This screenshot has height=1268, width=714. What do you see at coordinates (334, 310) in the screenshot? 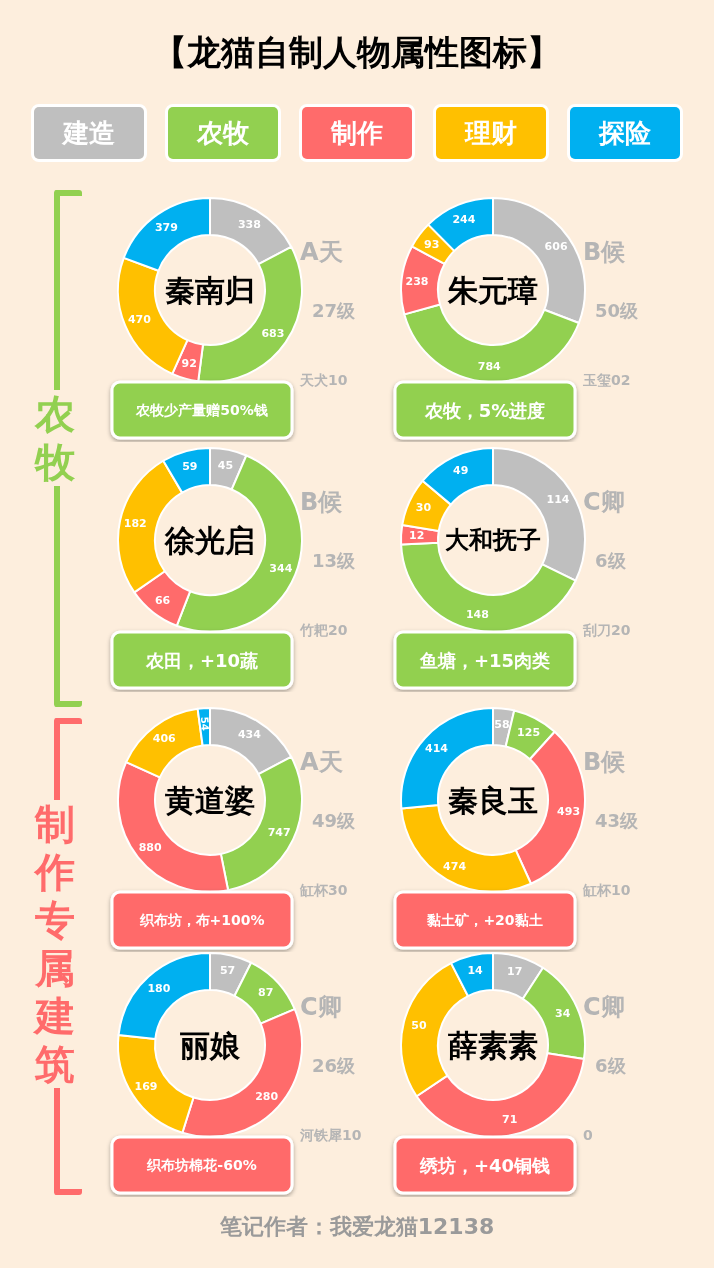
I see `text: 27级` at bounding box center [334, 310].